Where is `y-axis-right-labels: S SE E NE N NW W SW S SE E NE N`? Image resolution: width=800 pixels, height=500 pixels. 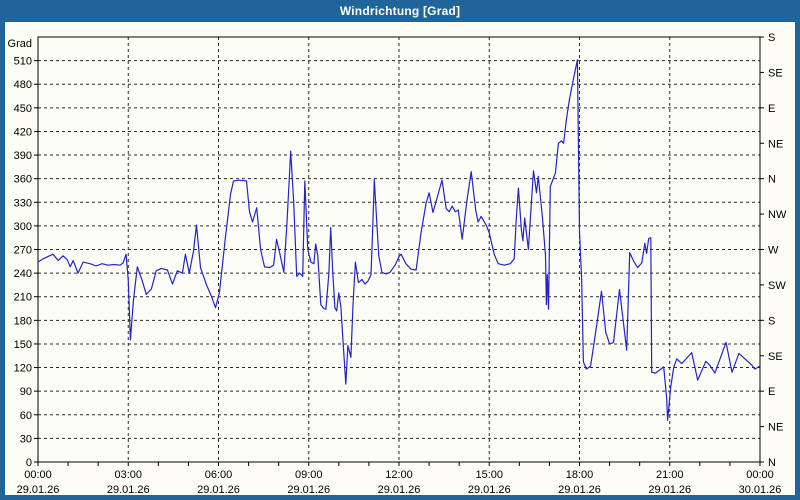 y-axis-right-labels: S SE E NE N NW W SW S SE E NE N is located at coordinates (777, 250).